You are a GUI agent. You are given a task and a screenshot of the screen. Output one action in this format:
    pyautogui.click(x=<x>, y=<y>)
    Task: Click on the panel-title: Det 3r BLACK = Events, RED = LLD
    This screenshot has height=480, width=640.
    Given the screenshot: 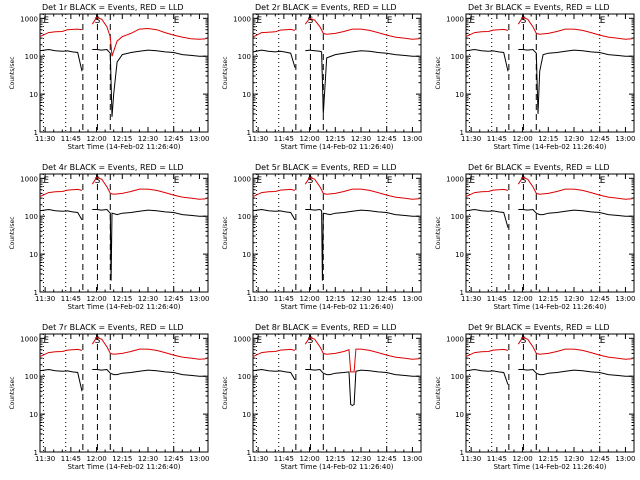 What is the action you would take?
    pyautogui.click(x=539, y=7)
    